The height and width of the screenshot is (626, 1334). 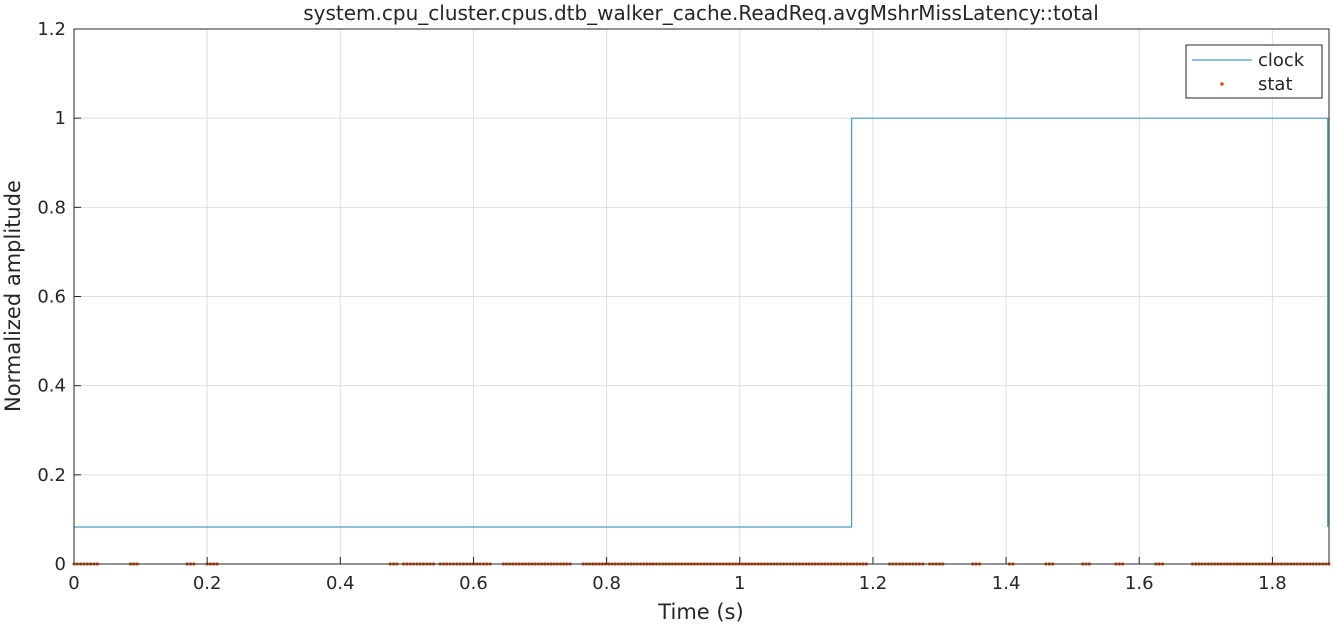 What do you see at coordinates (51, 29) in the screenshot?
I see `y-tick-label: 1.2` at bounding box center [51, 29].